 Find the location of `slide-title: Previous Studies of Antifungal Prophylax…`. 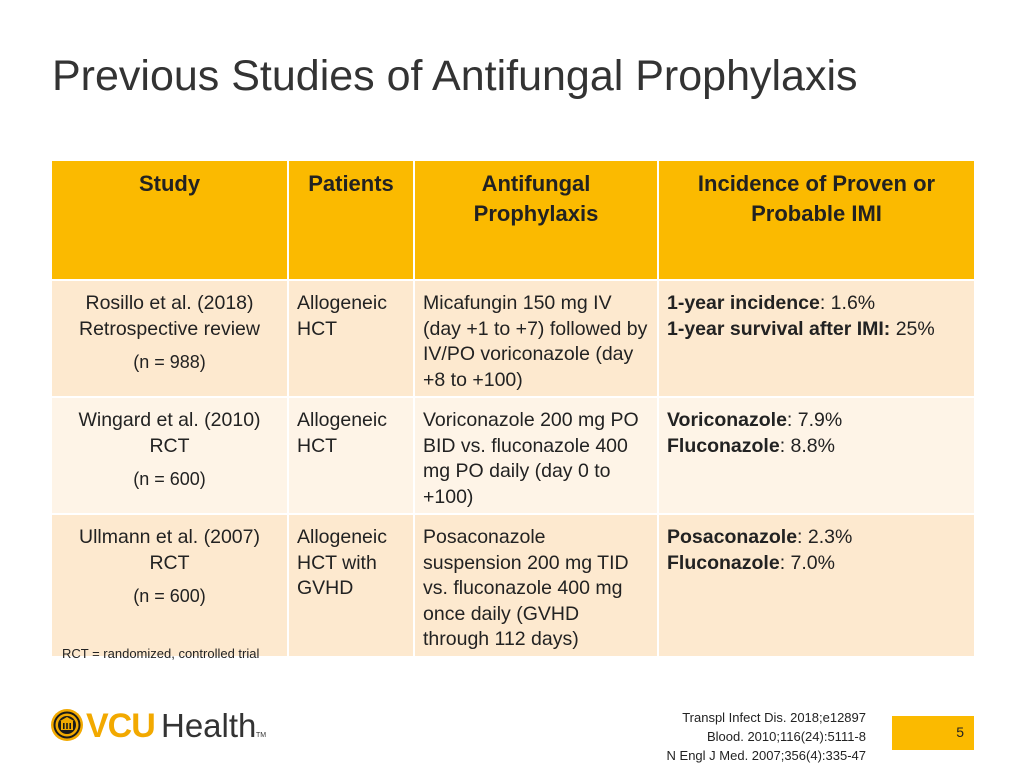

slide-title: Previous Studies of Antifungal Prophylax… is located at coordinates (455, 76).